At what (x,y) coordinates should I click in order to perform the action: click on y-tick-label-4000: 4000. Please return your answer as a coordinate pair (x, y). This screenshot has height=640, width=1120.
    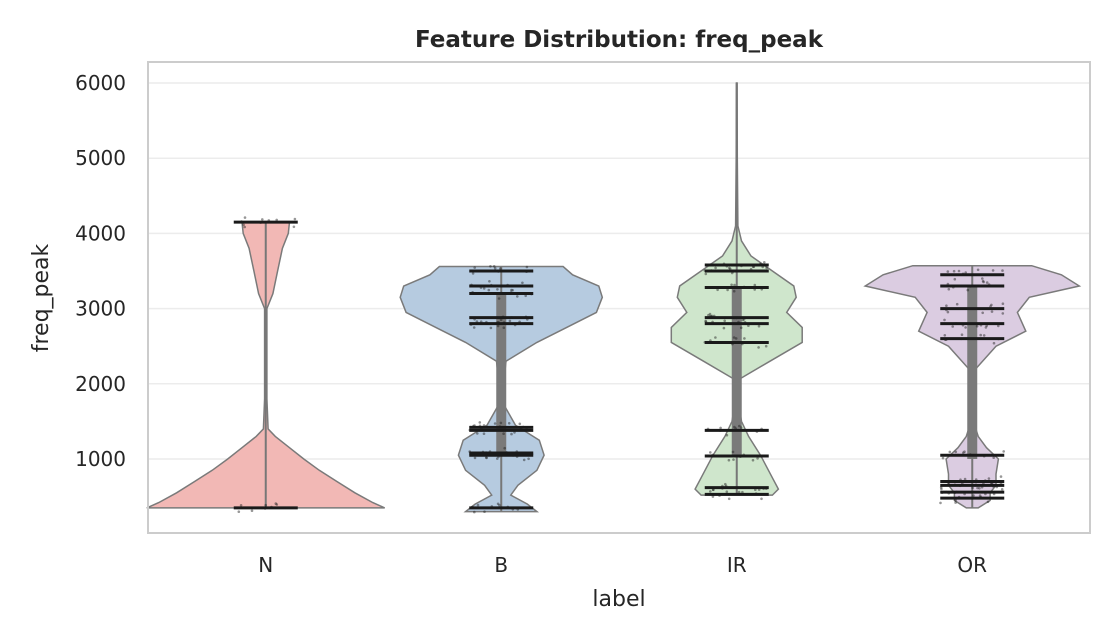
    Looking at the image, I should click on (100, 233).